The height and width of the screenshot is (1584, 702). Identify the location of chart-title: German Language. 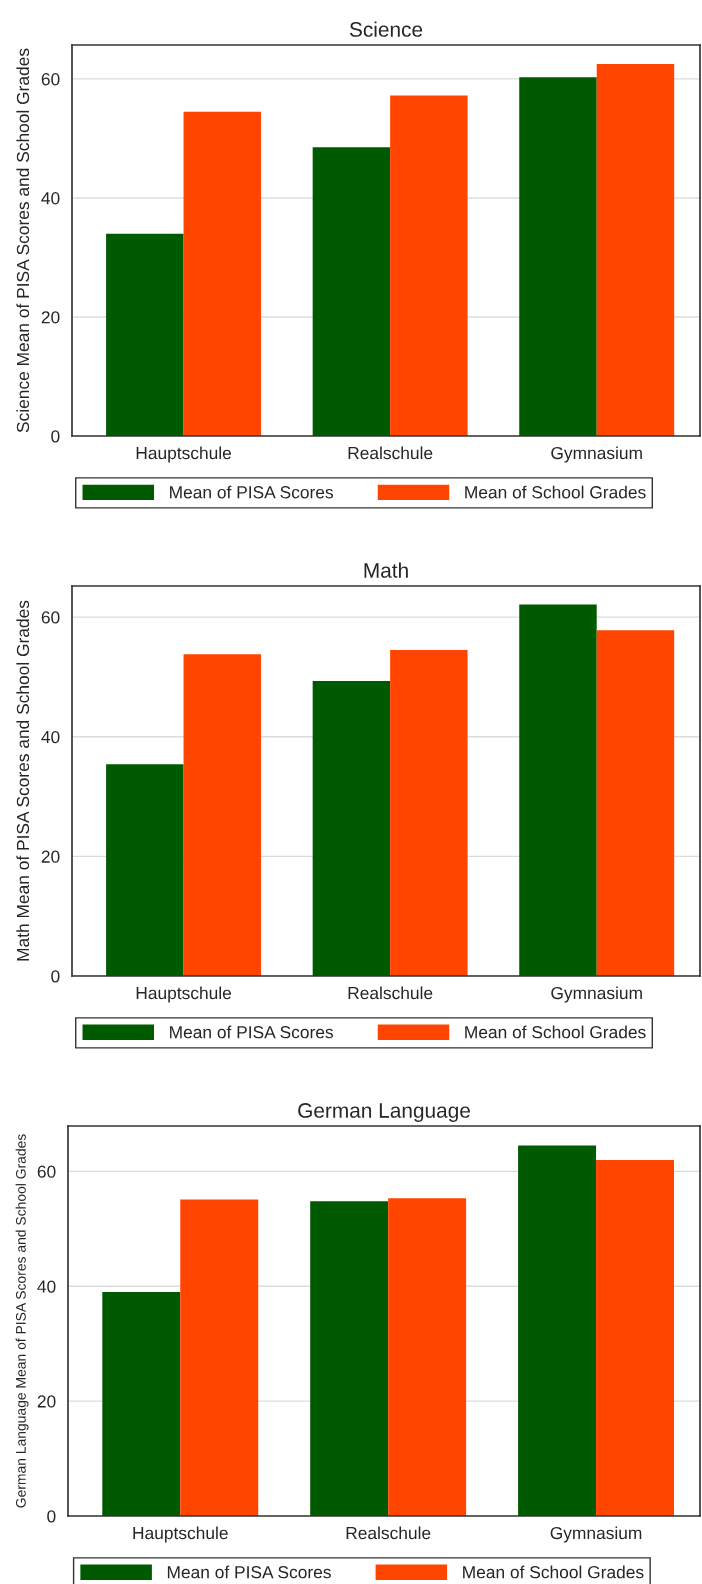
(384, 1112).